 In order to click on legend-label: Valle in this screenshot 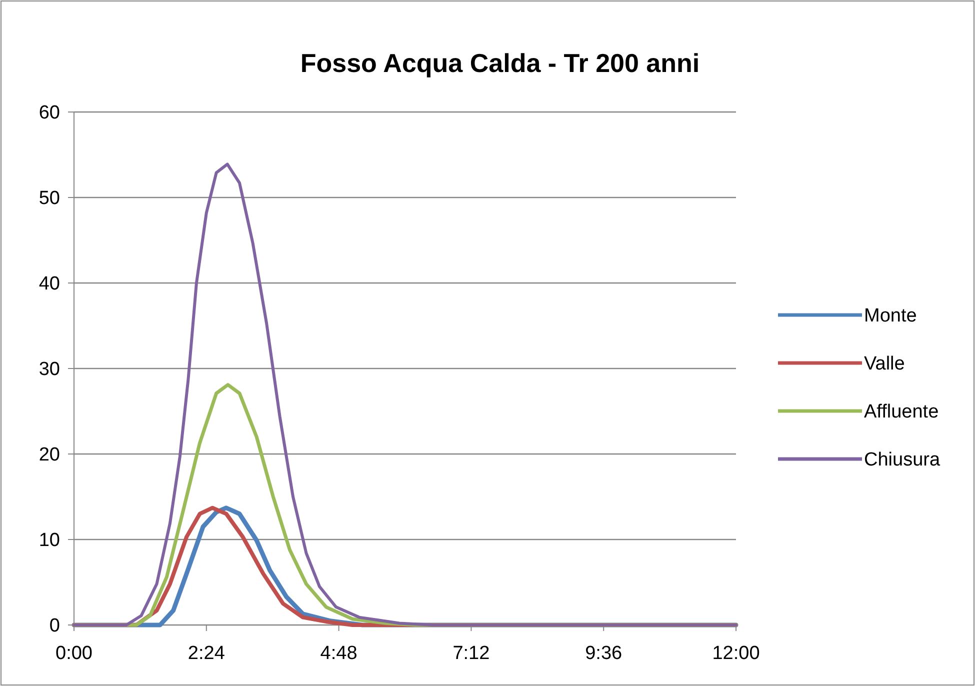, I will do `click(884, 364)`.